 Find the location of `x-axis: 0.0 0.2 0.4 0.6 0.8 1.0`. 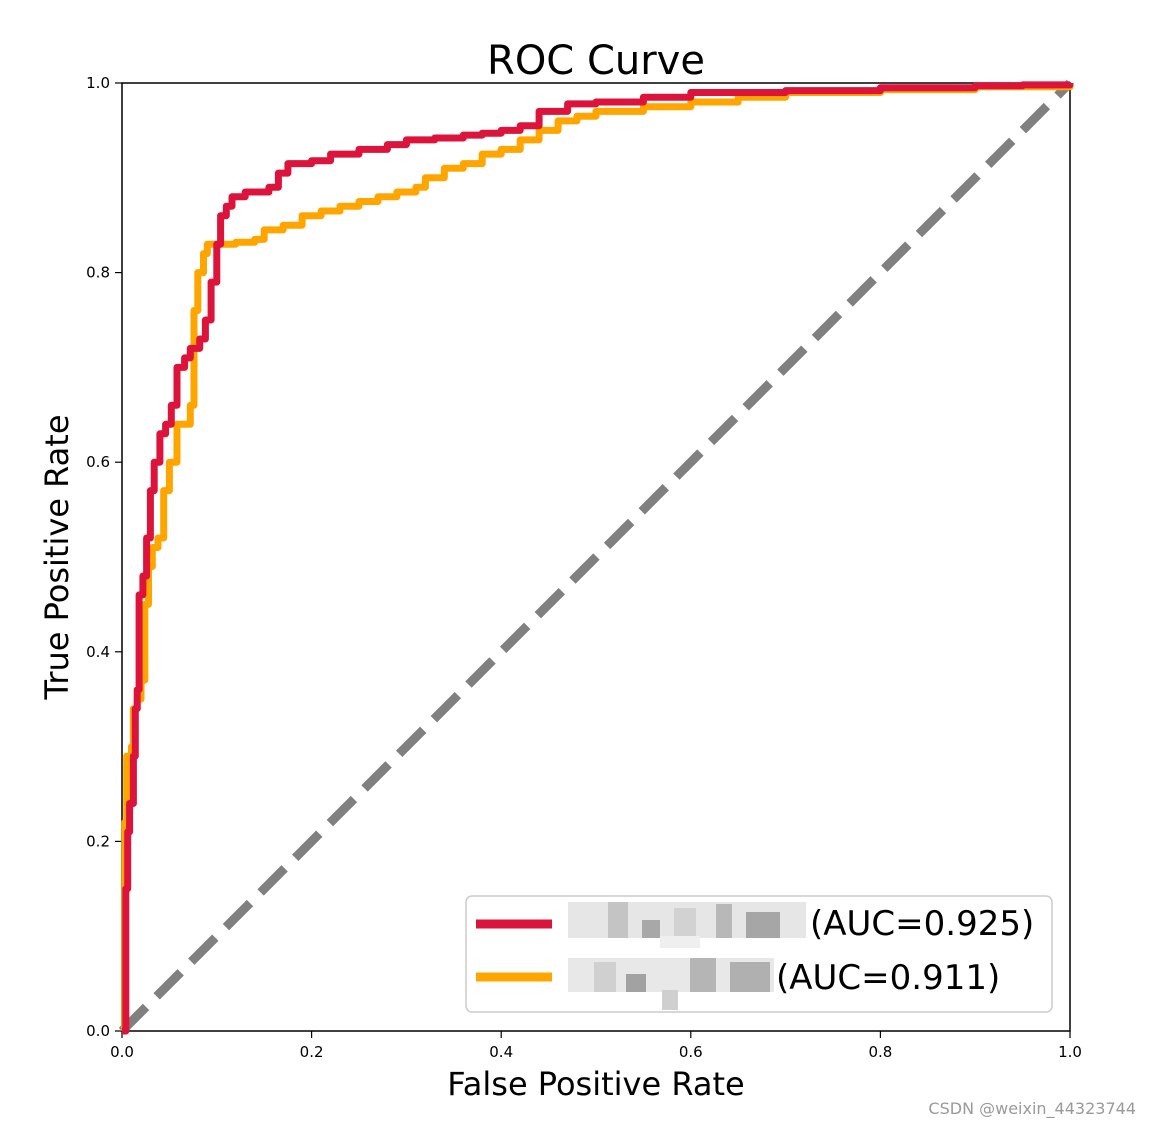

x-axis: 0.0 0.2 0.4 0.6 0.8 1.0 is located at coordinates (596, 1046).